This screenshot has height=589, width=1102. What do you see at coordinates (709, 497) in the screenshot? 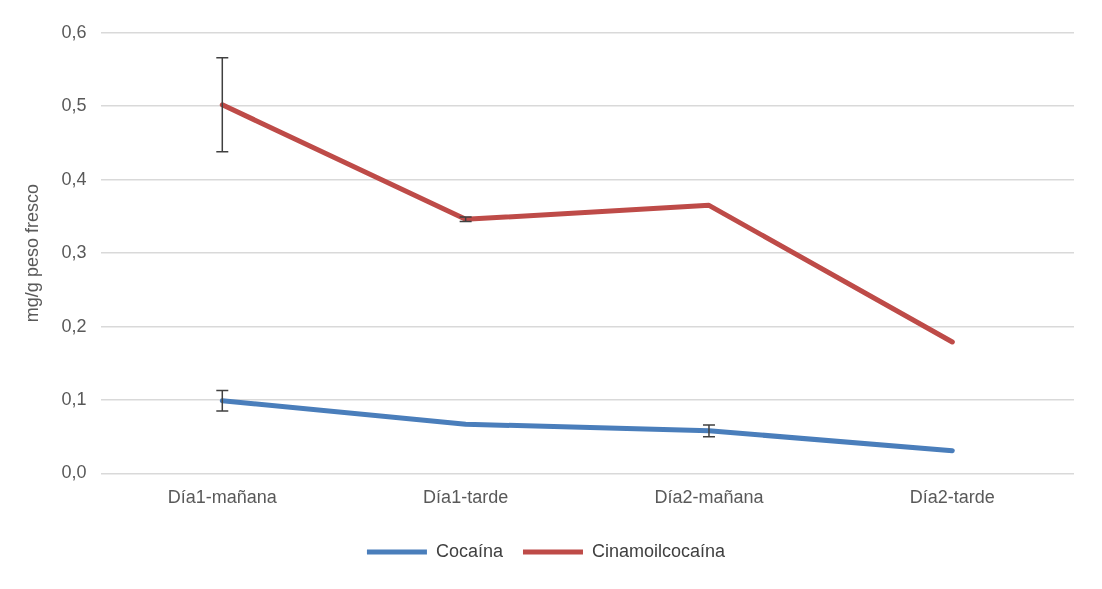
I see `x-tick-label: Día2-mañana` at bounding box center [709, 497].